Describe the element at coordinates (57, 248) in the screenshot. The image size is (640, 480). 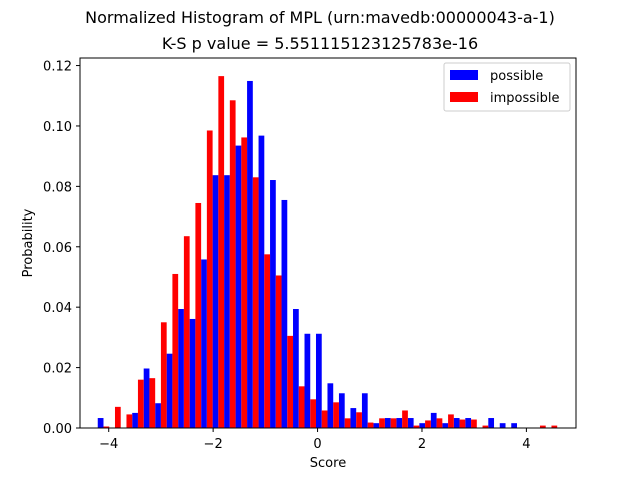
I see `y-tick-label: 0.06` at that location.